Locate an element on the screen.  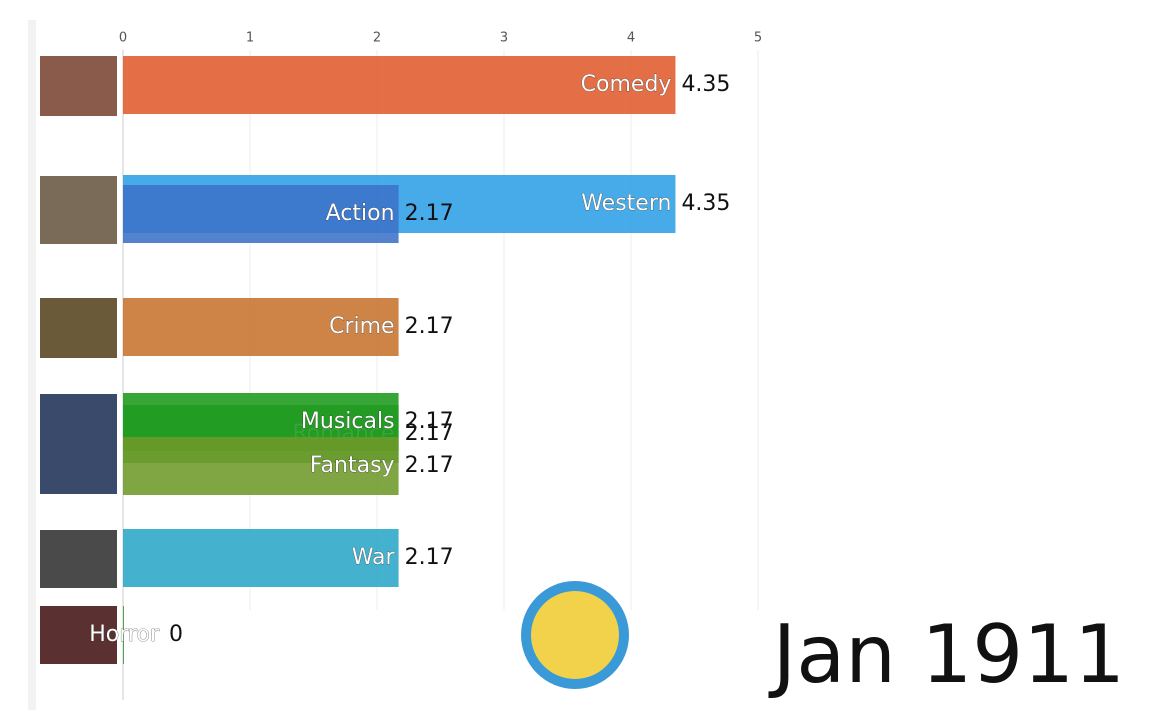
bar-group: Horror 0 is located at coordinates (136, 635).